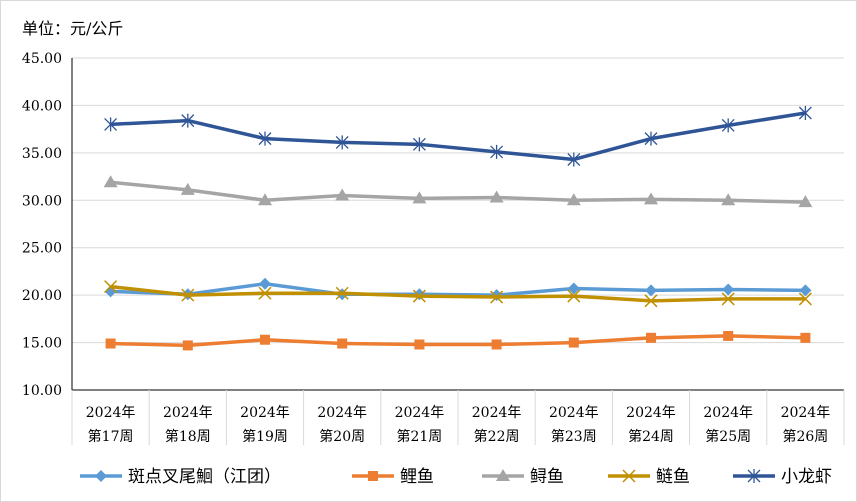  What do you see at coordinates (42, 106) in the screenshot?
I see `y-tick-label: 40.00` at bounding box center [42, 106].